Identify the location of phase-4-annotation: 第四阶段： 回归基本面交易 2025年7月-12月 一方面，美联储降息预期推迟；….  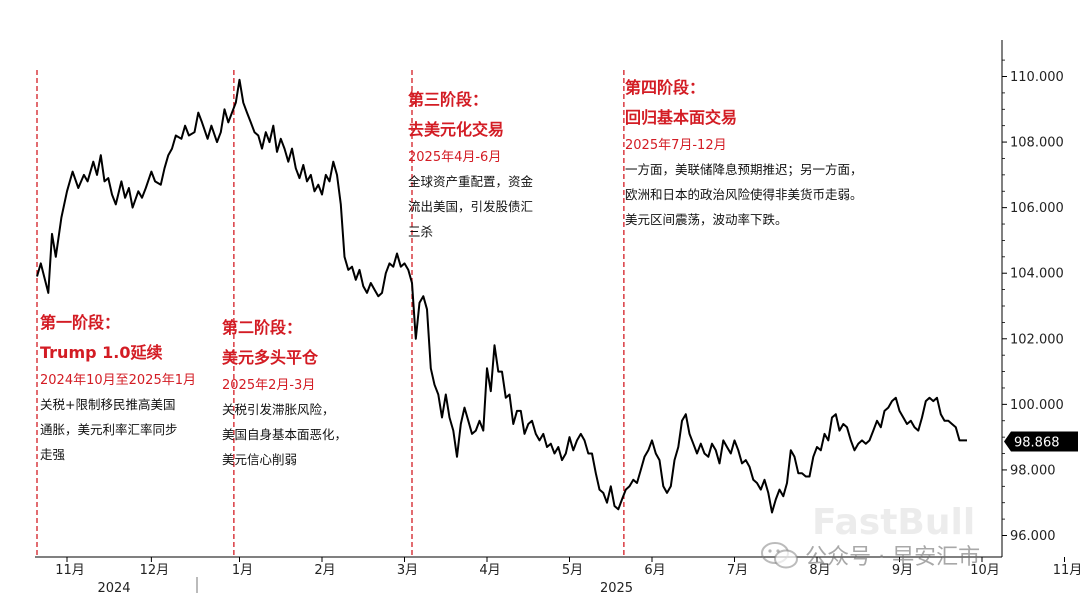
(744, 152).